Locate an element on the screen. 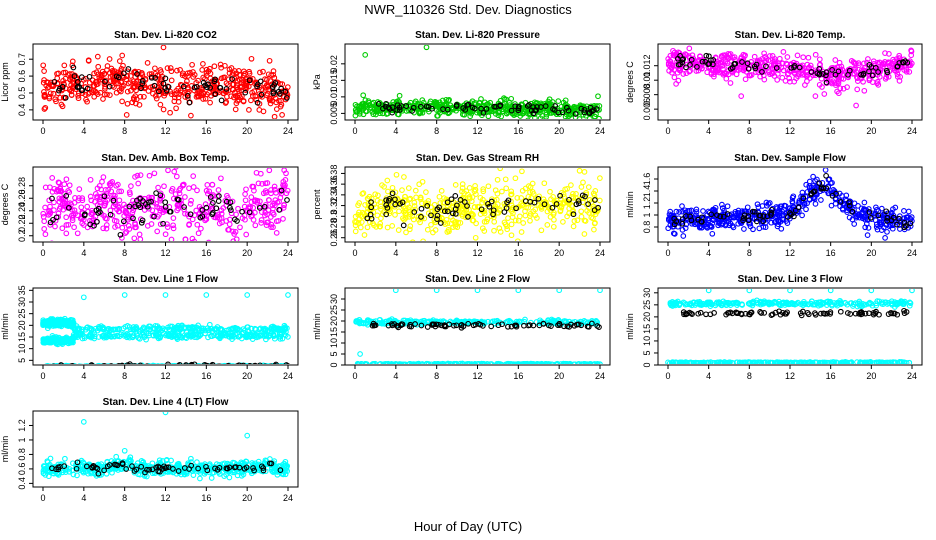 The width and height of the screenshot is (936, 540). y-tick-label: 0.4 is located at coordinates (22, 110).